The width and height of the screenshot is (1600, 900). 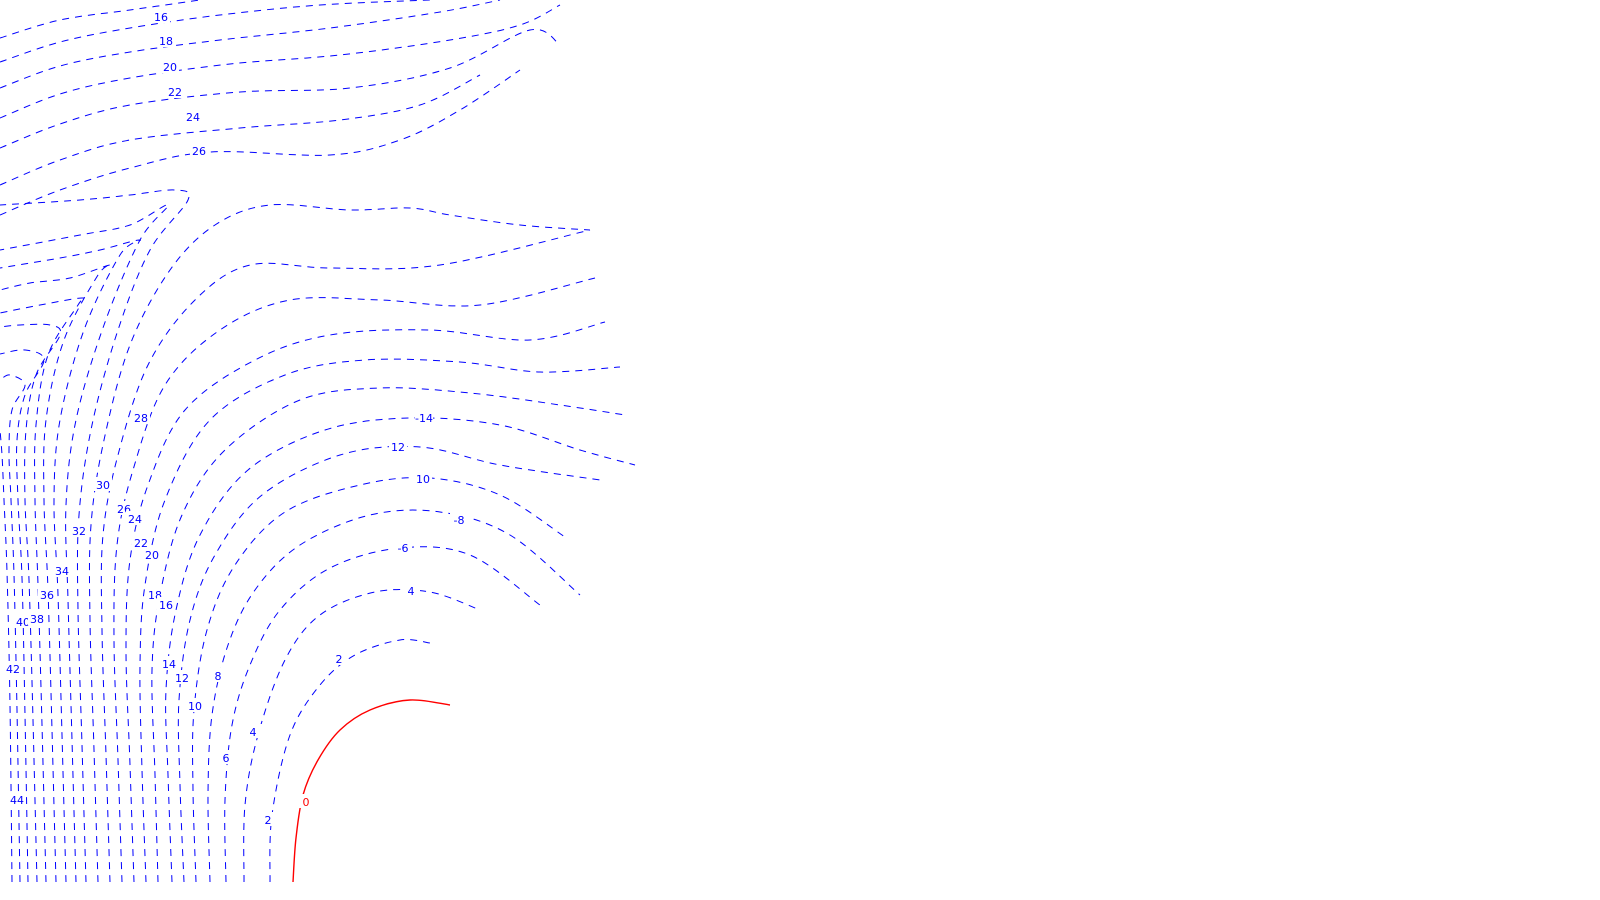 I want to click on contour-line-neg38, so click(x=31, y=603).